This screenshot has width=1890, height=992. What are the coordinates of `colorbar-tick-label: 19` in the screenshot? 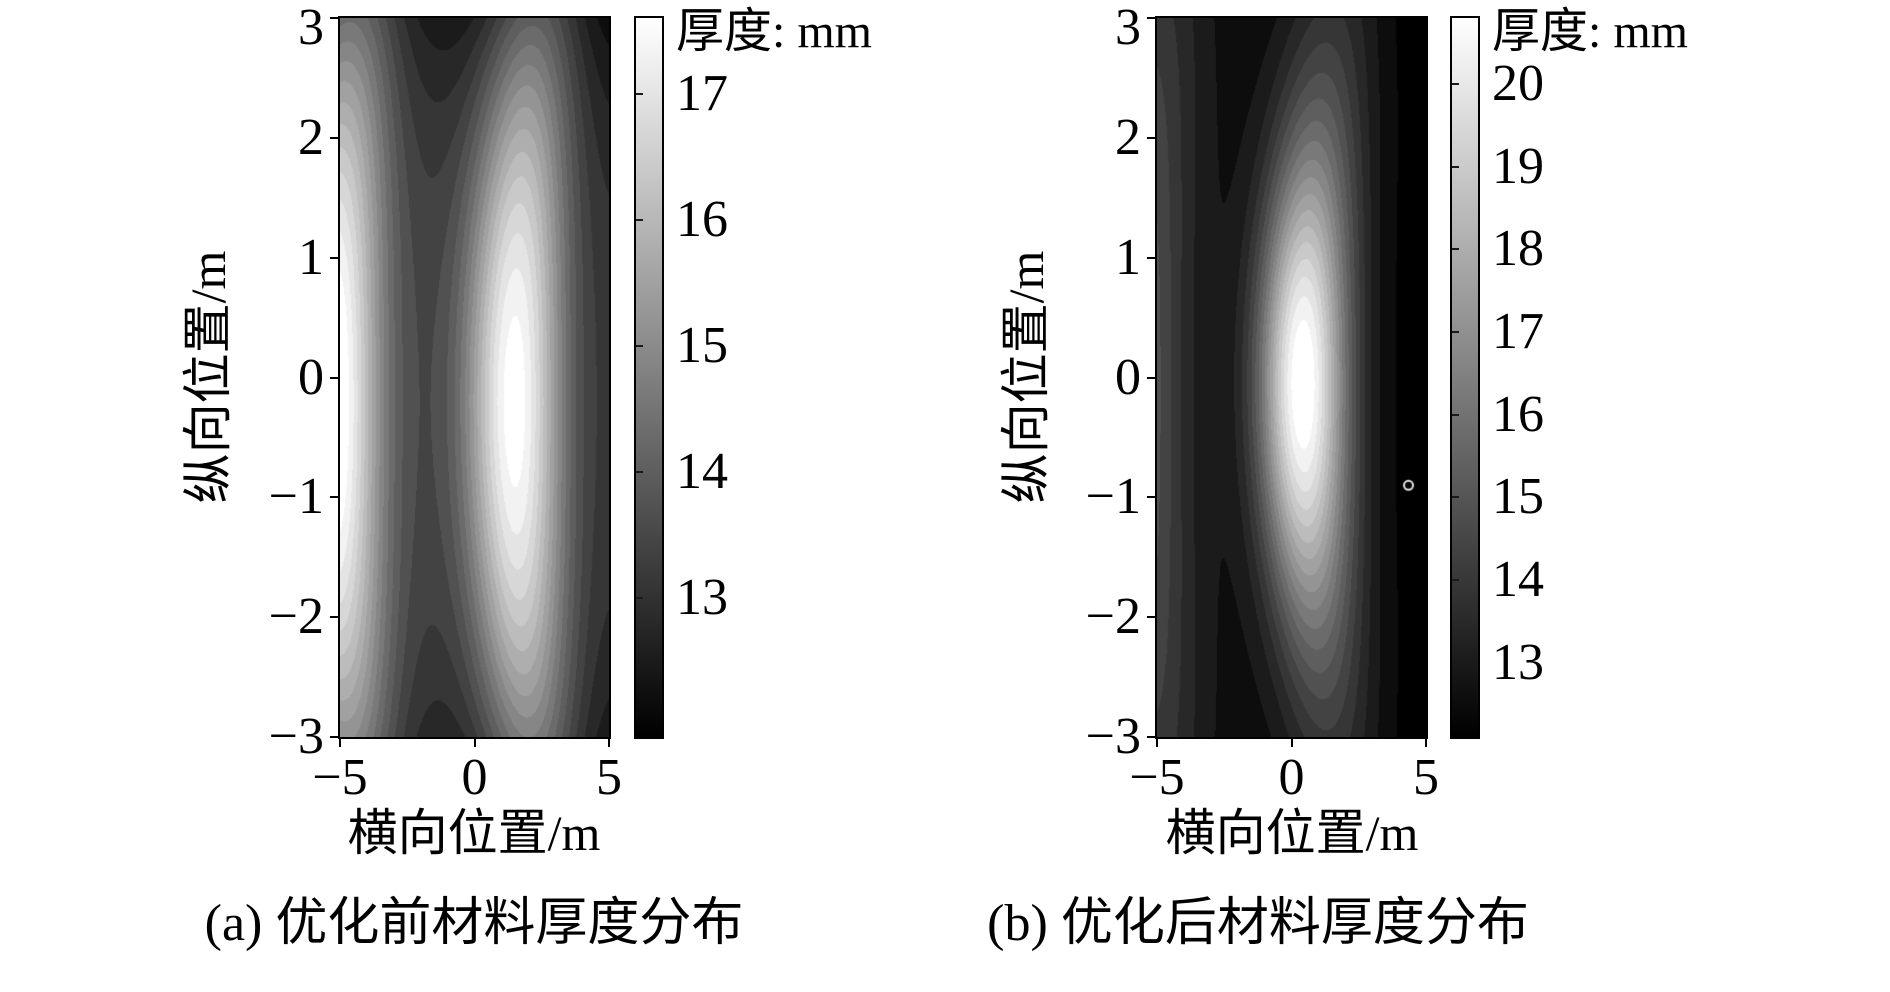 It's located at (1518, 166).